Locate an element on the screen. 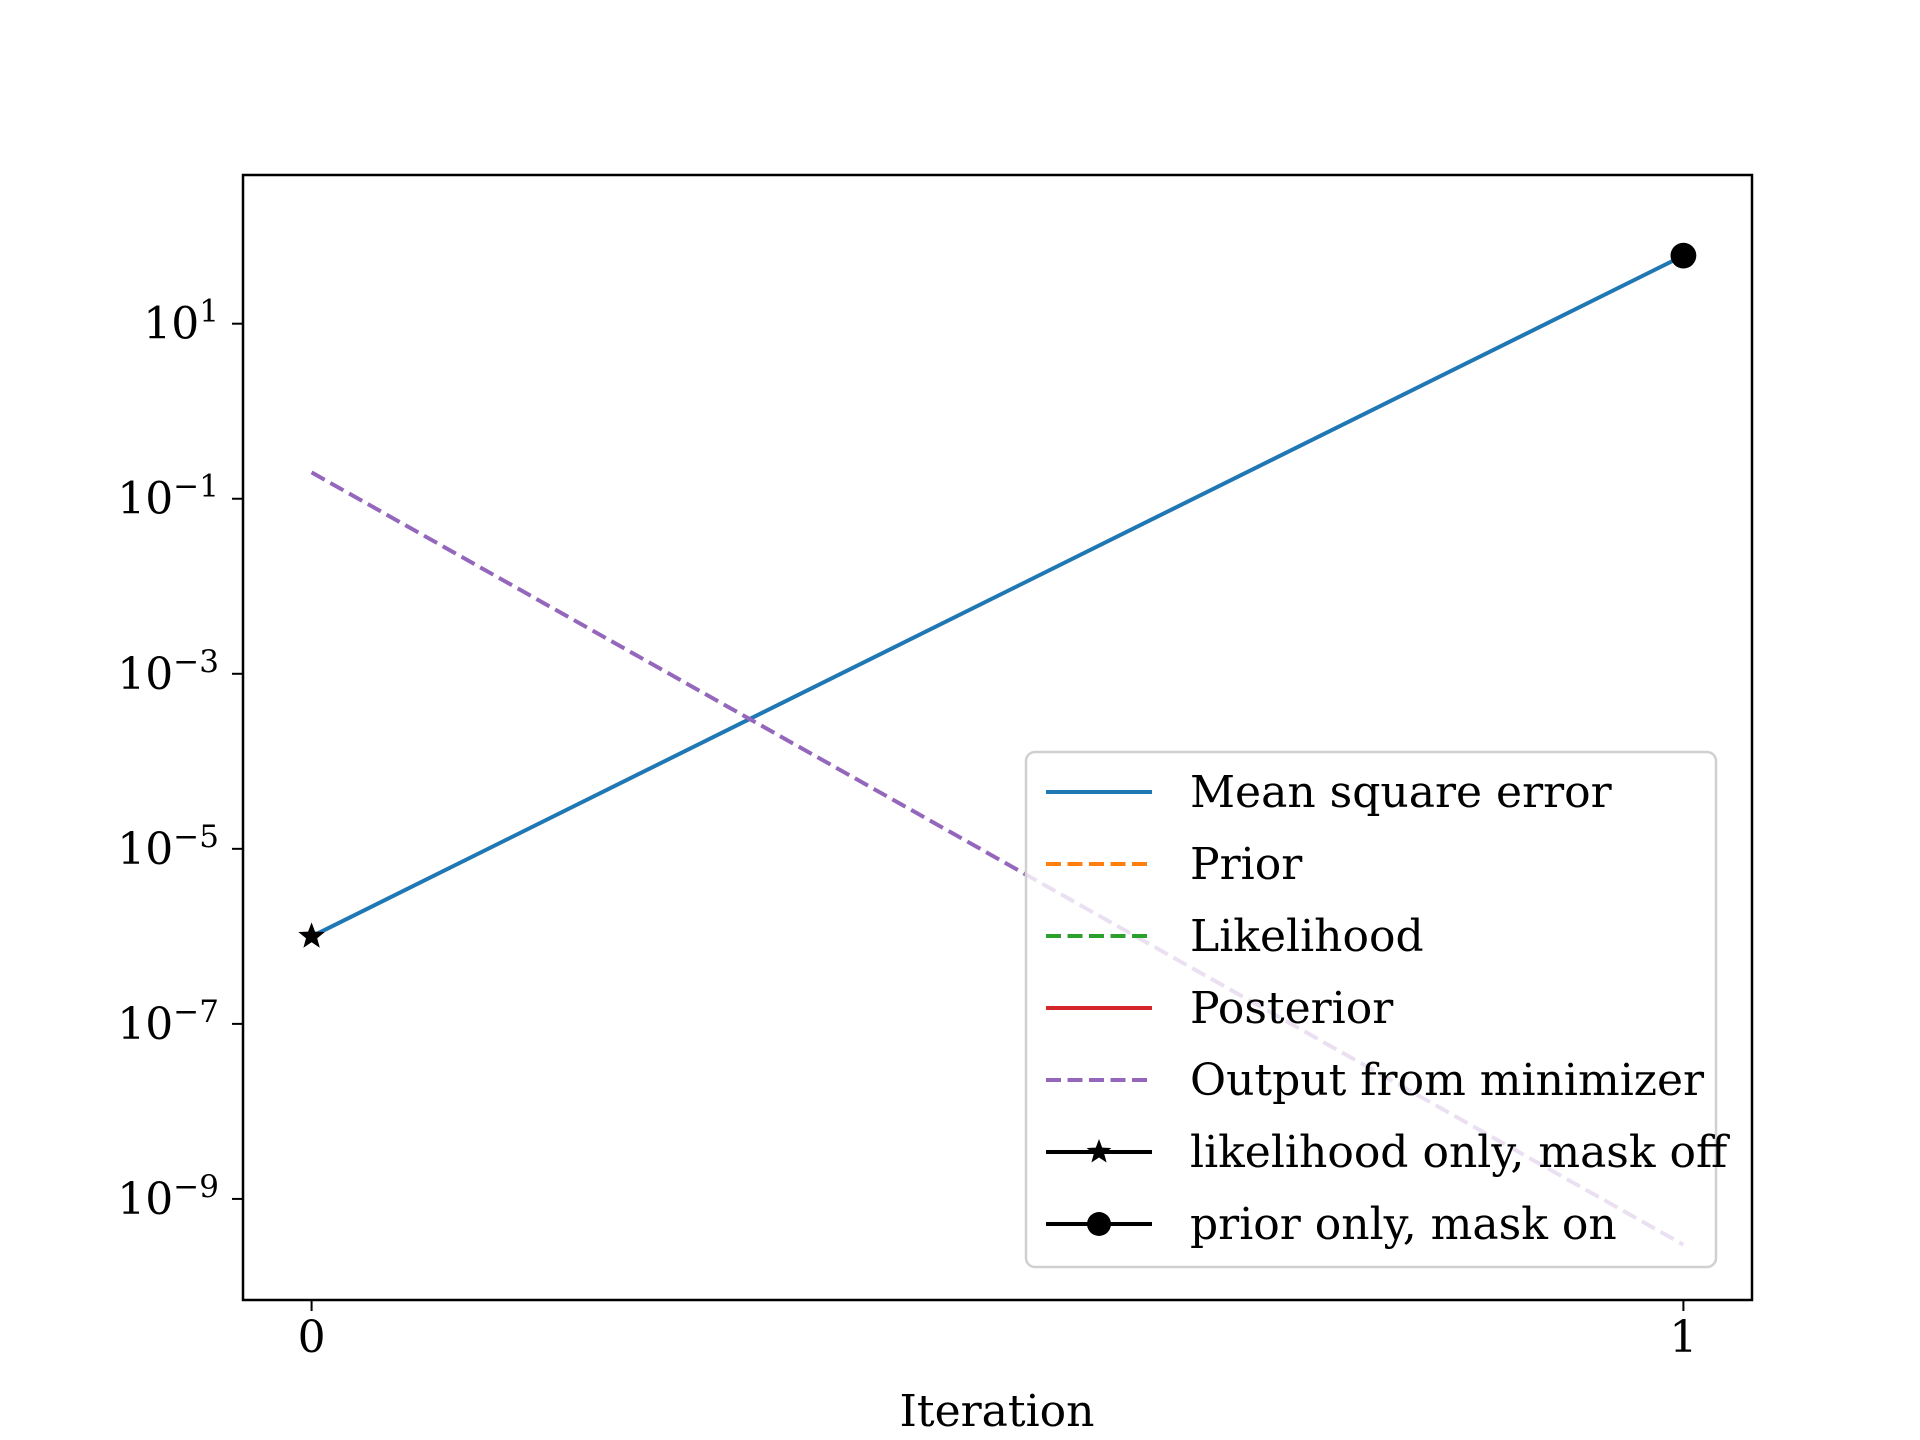 The height and width of the screenshot is (1440, 1920). y-tick-label-exponent: −3 is located at coordinates (196, 662).